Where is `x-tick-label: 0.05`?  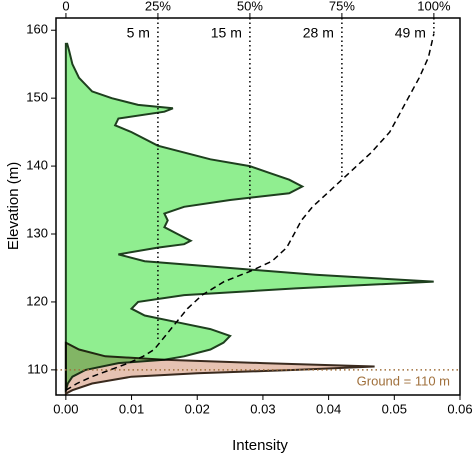 x-tick-label: 0.05 is located at coordinates (394, 408).